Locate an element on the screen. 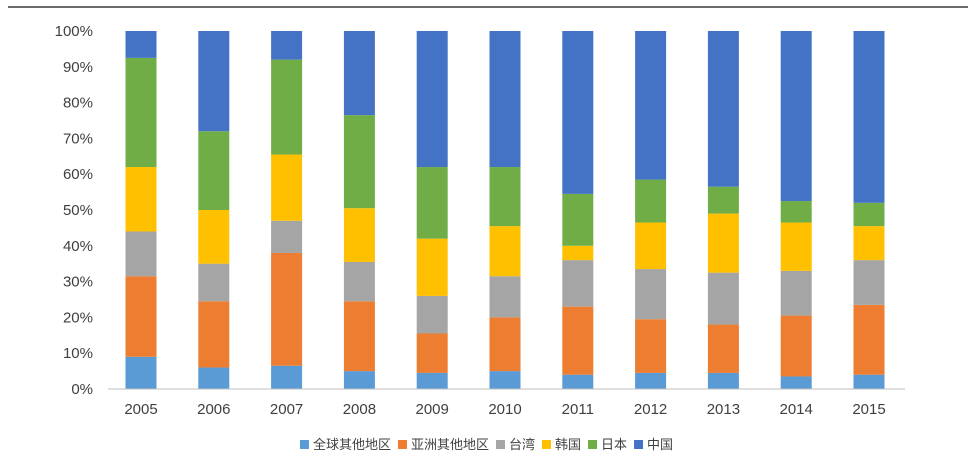 Image resolution: width=973 pixels, height=469 pixels. legend-label: 中国 is located at coordinates (660, 445).